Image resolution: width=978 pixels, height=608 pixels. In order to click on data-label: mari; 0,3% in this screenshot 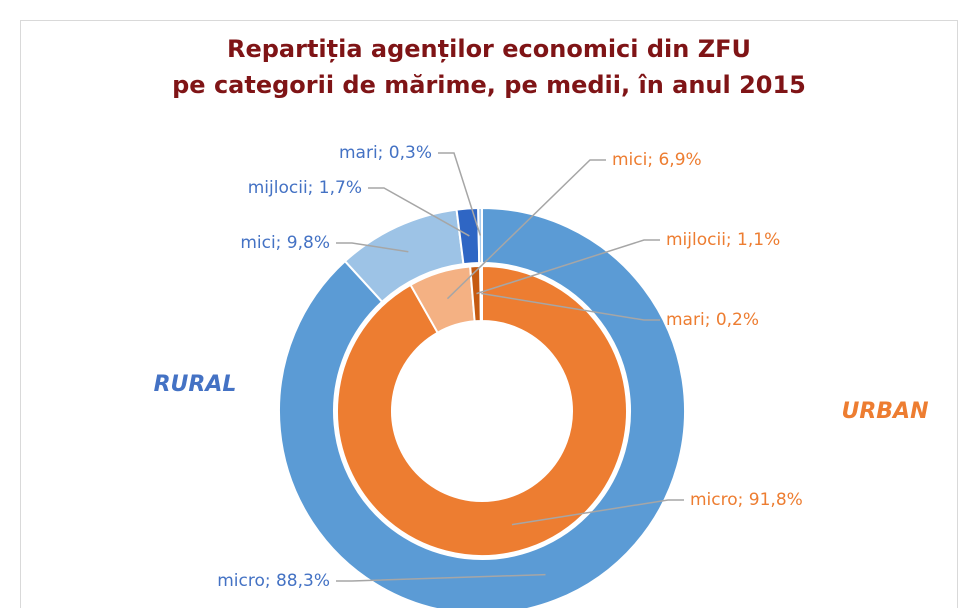, I will do `click(385, 153)`.